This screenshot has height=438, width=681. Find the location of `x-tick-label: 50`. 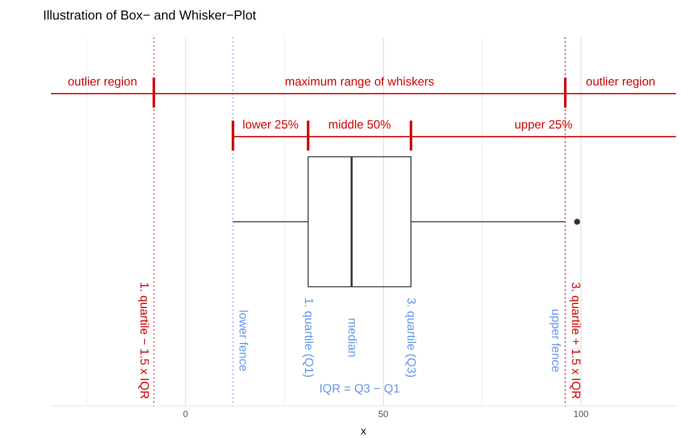

x-tick-label: 50 is located at coordinates (383, 413).